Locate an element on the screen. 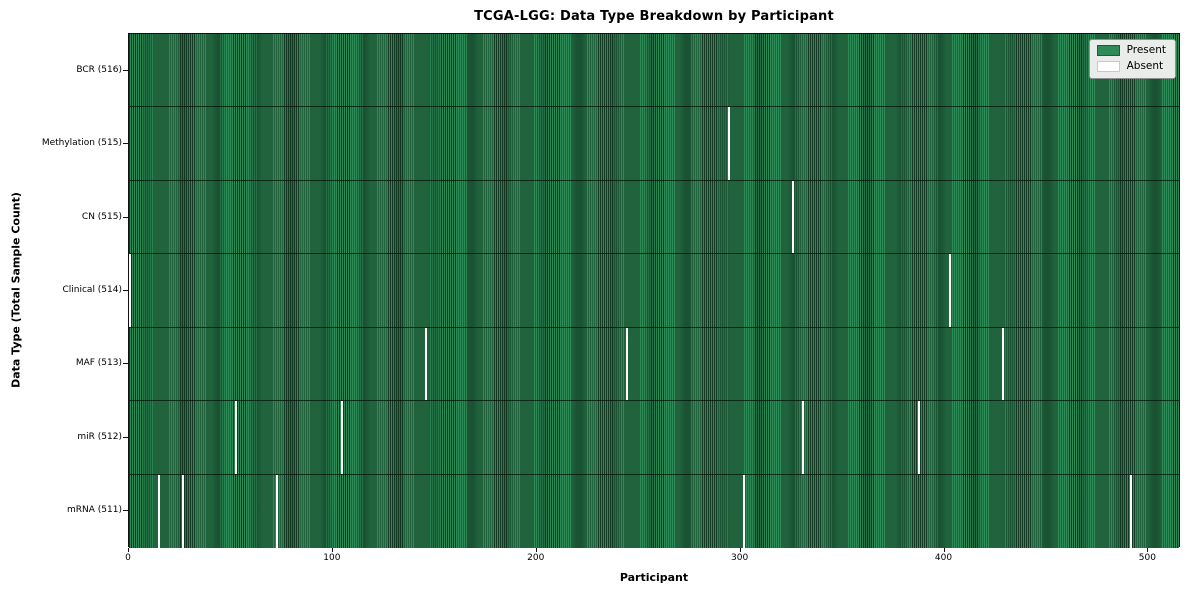  x-tick-label-0: 0 is located at coordinates (128, 558).